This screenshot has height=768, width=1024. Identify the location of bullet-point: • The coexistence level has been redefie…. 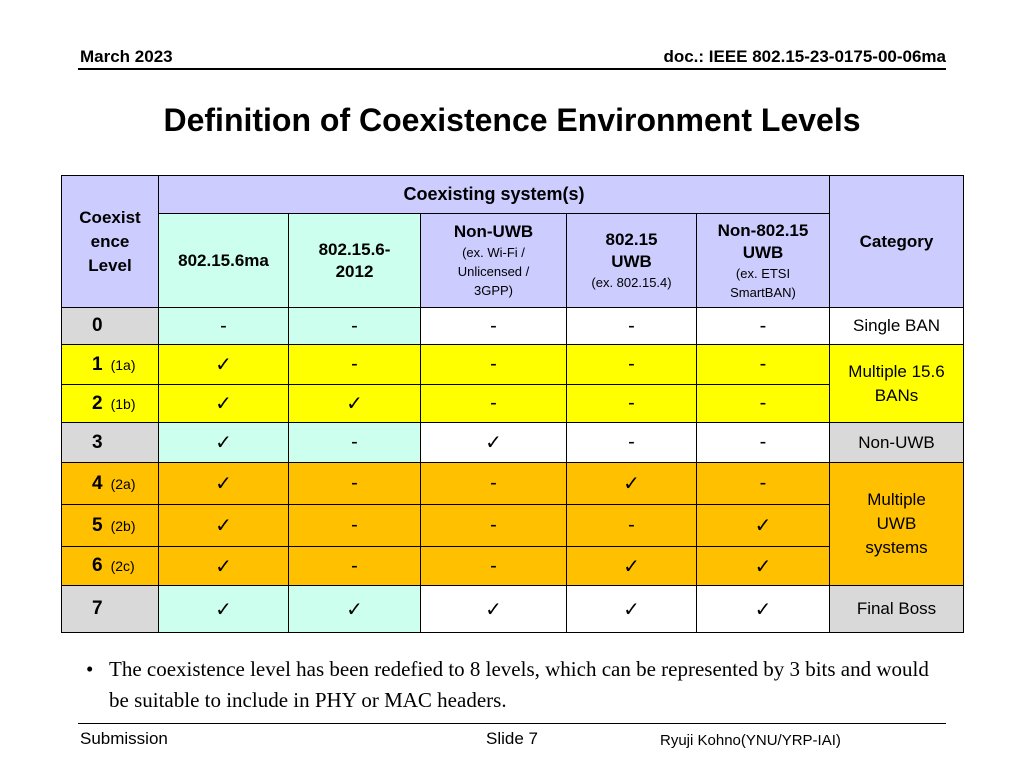
(516, 685).